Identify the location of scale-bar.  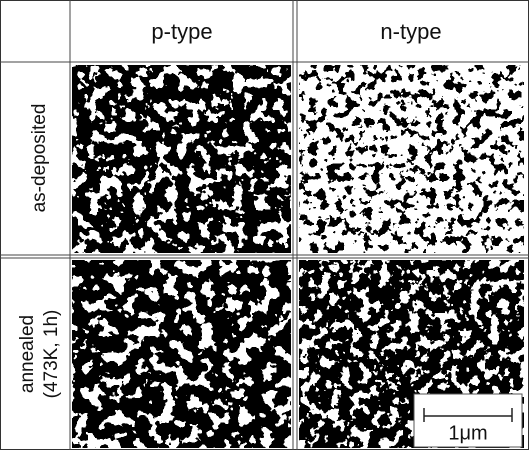
(468, 415).